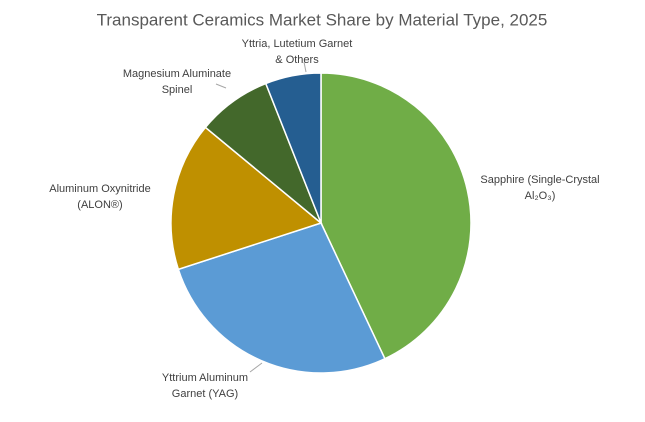 The width and height of the screenshot is (645, 422). I want to click on slice-label: Al₂O₃), so click(540, 196).